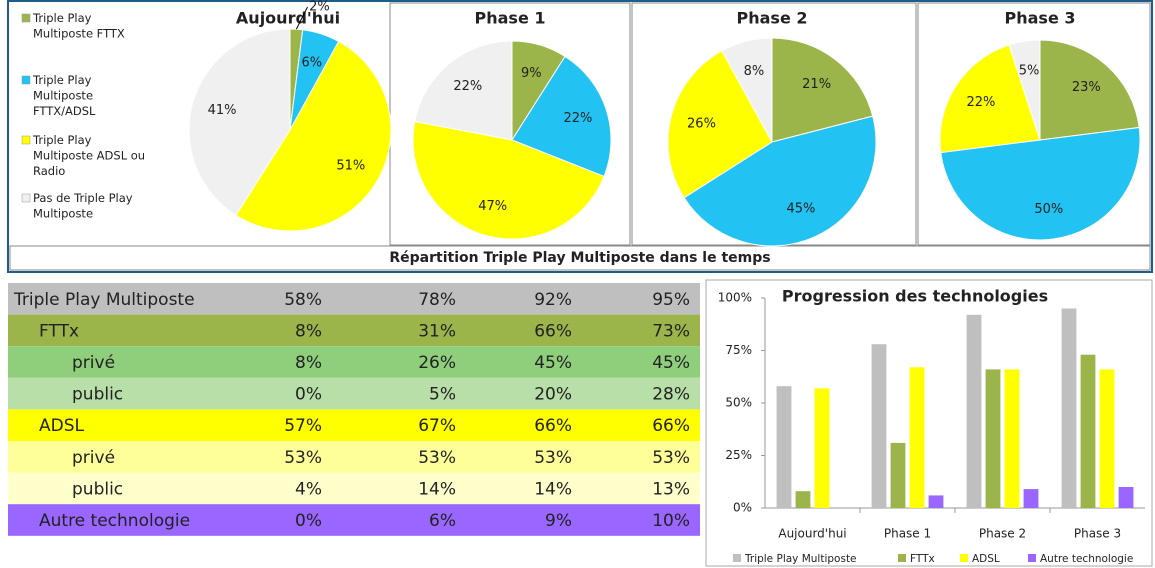 The height and width of the screenshot is (568, 1155). Describe the element at coordinates (312, 62) in the screenshot. I see `data-label: 6%` at that location.